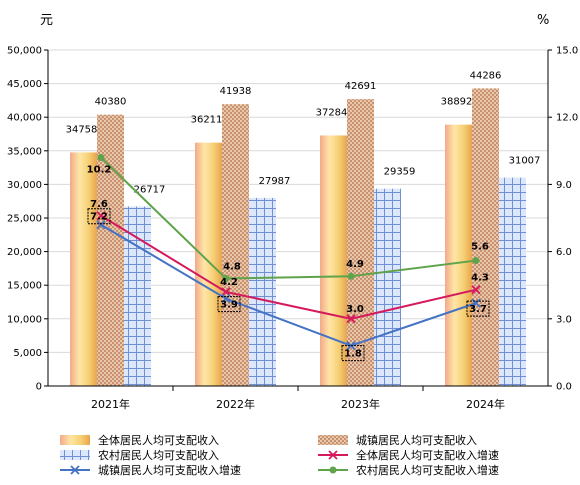 The height and width of the screenshot is (485, 580). Describe the element at coordinates (416, 440) in the screenshot. I see `legend-label: 城镇居民人均可支配收入` at that location.